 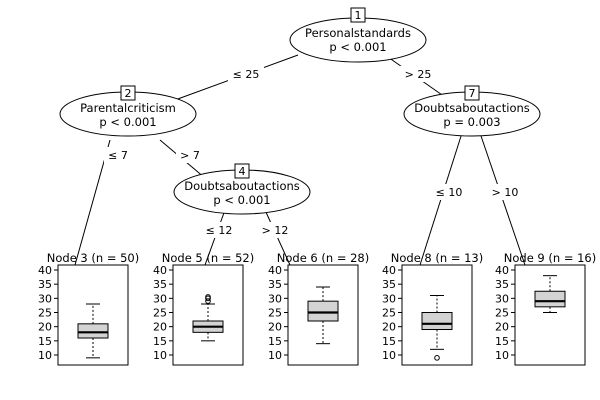 I want to click on node-id-label: 4, so click(x=242, y=171).